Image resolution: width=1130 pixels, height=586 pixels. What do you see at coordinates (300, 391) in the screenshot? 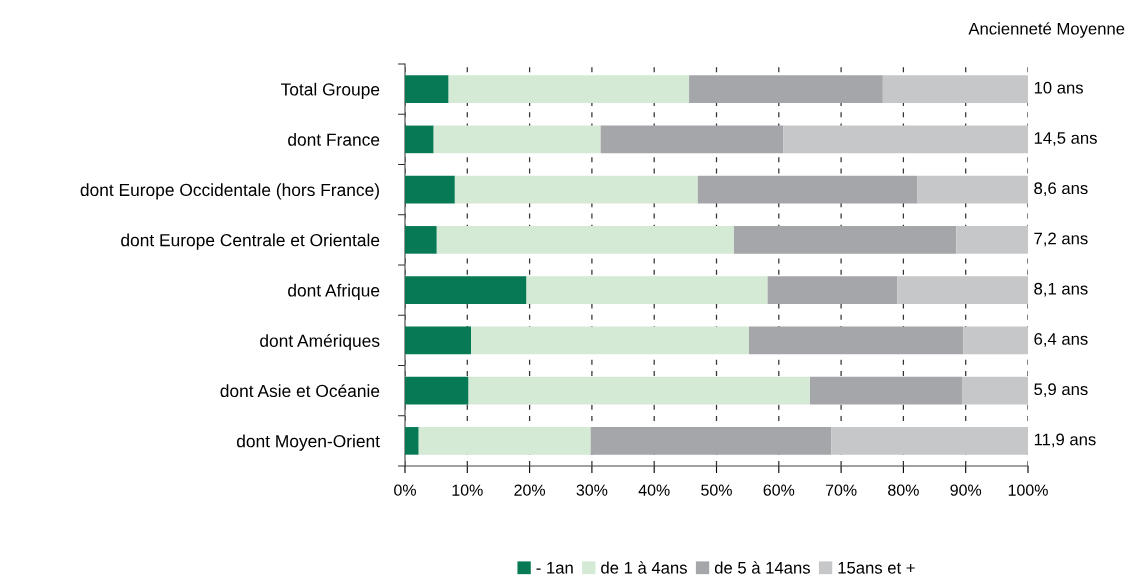
I see `y-tick-label: dont Asie et Océanie` at bounding box center [300, 391].